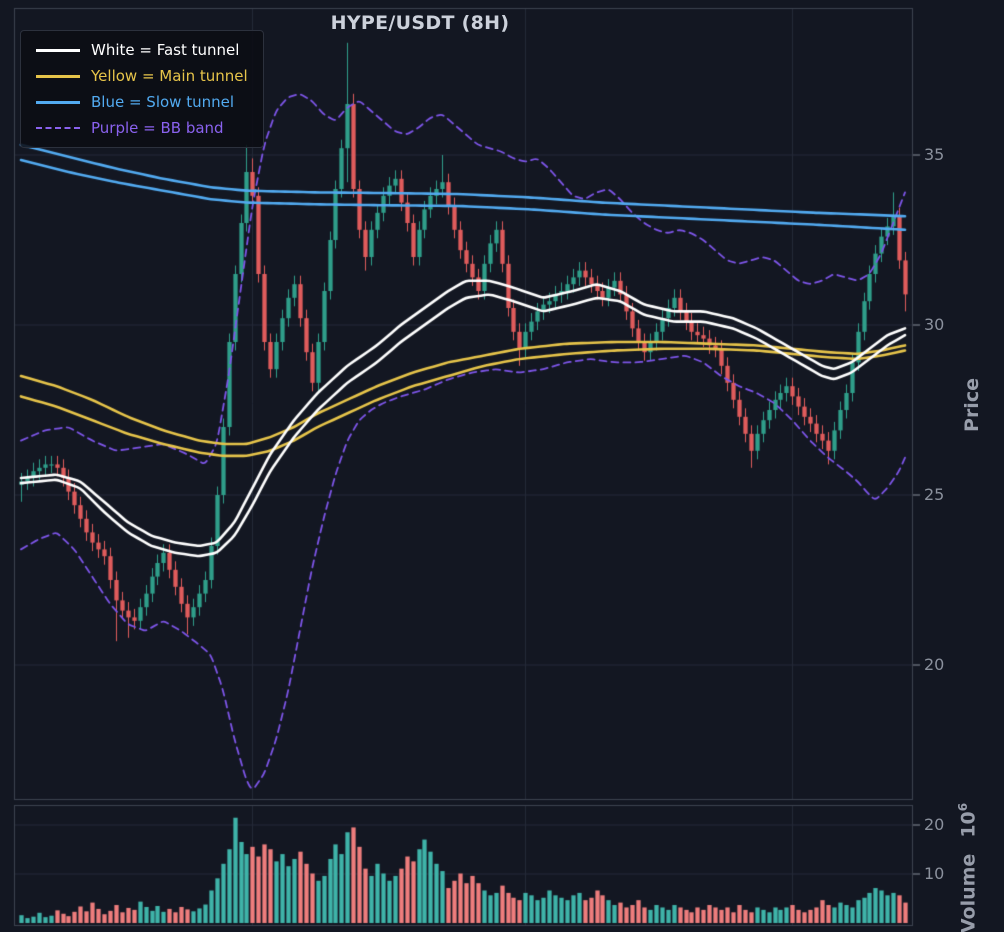 This screenshot has height=932, width=1004. Describe the element at coordinates (165, 50) in the screenshot. I see `legend-label-fast-tunnel: White = Fast tunnel` at that location.